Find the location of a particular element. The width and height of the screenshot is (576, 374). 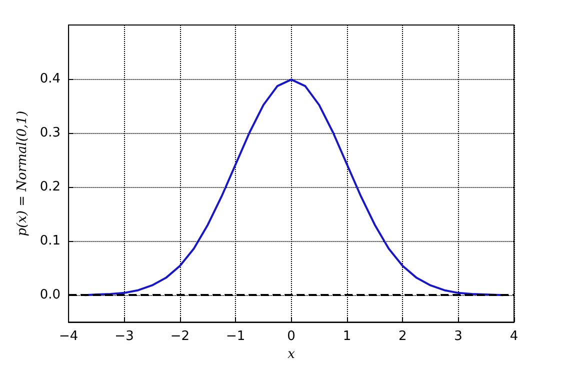

x-tick-label: −1 is located at coordinates (236, 336).